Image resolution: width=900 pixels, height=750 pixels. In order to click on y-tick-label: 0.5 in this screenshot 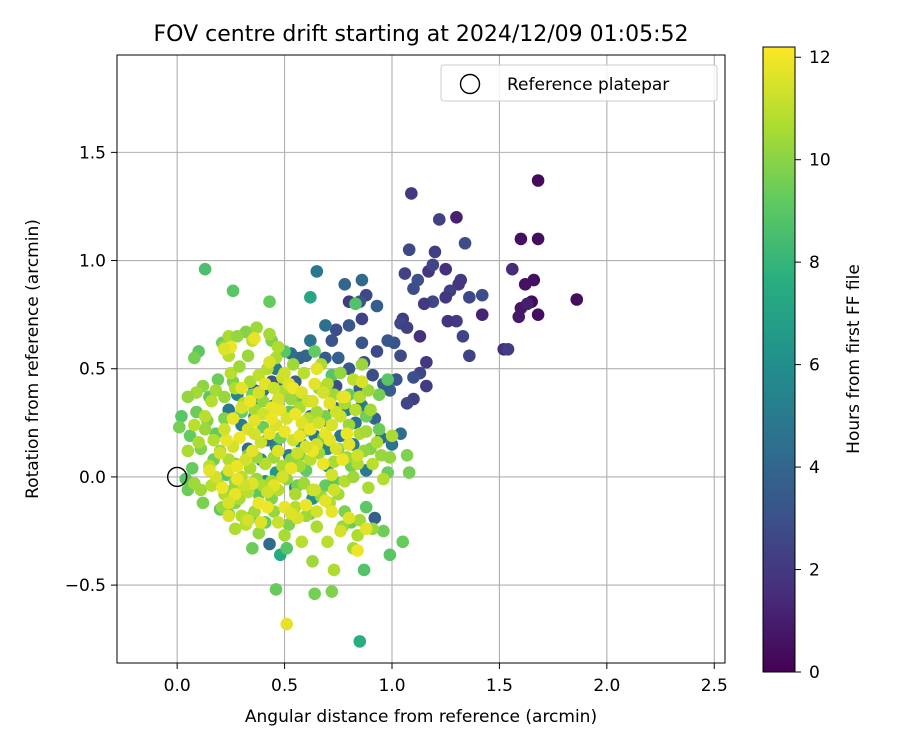, I will do `click(92, 370)`.